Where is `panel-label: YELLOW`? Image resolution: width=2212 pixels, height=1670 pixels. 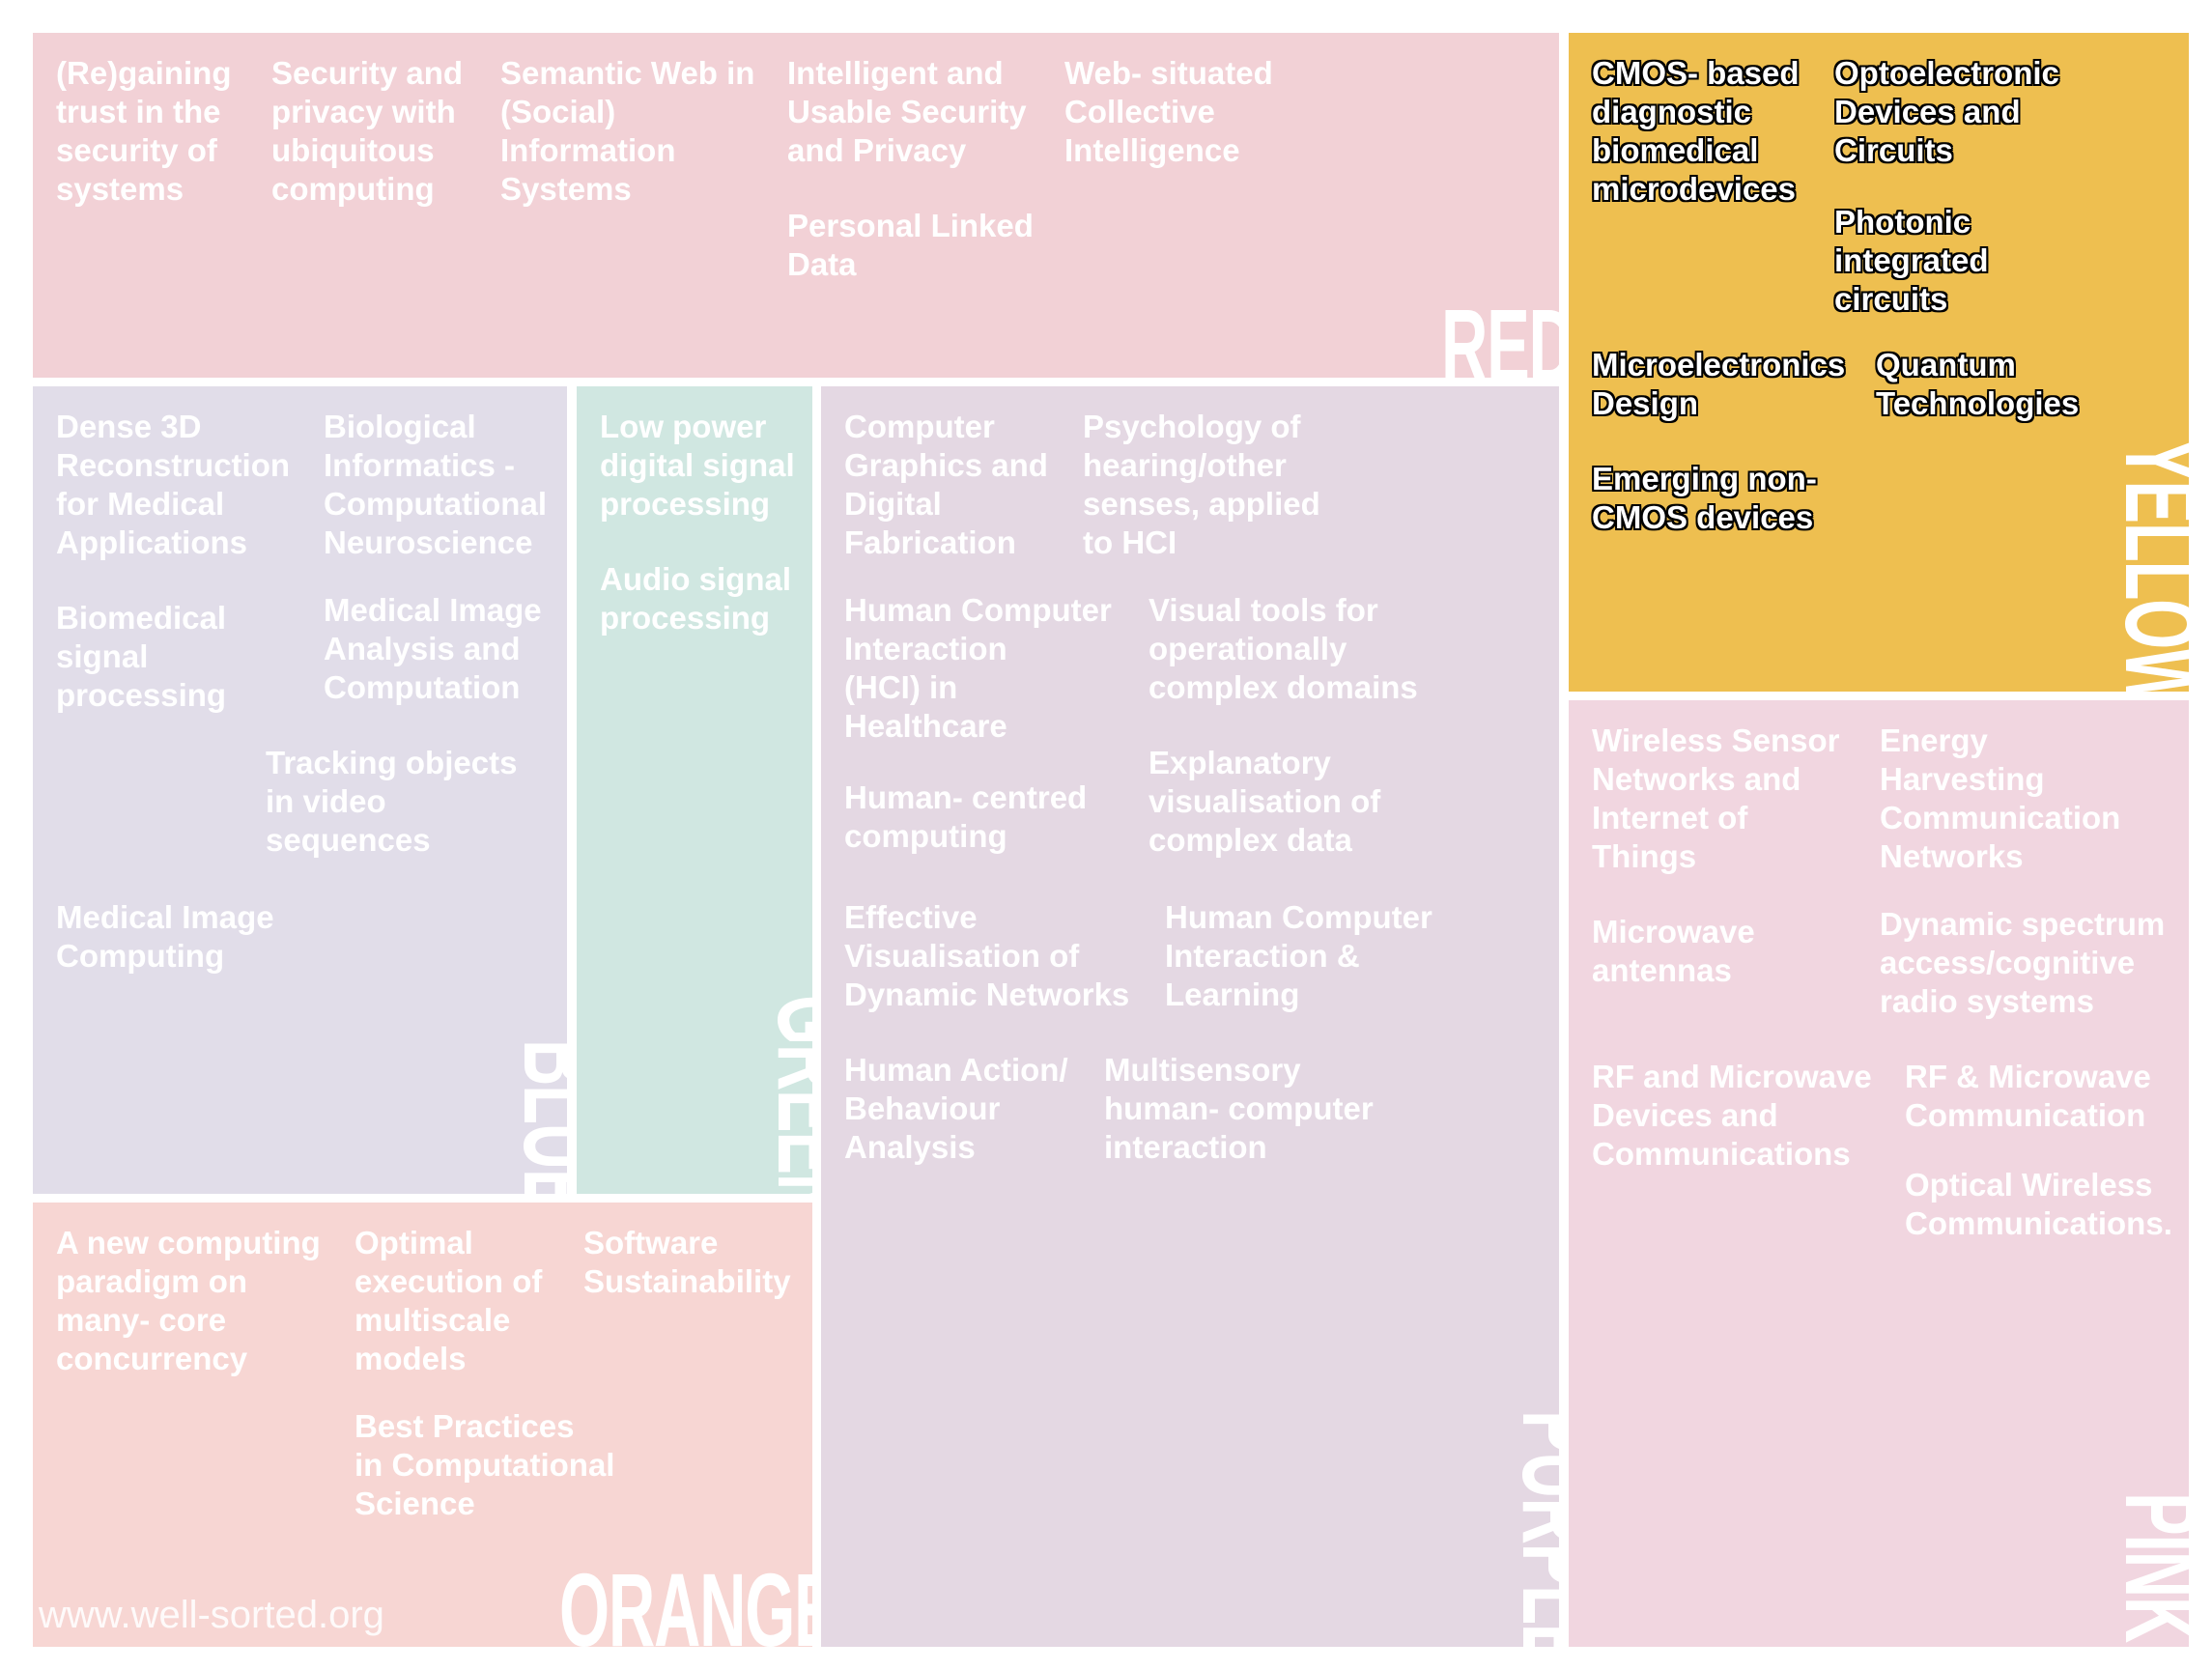 panel-label: YELLOW is located at coordinates (2146, 565).